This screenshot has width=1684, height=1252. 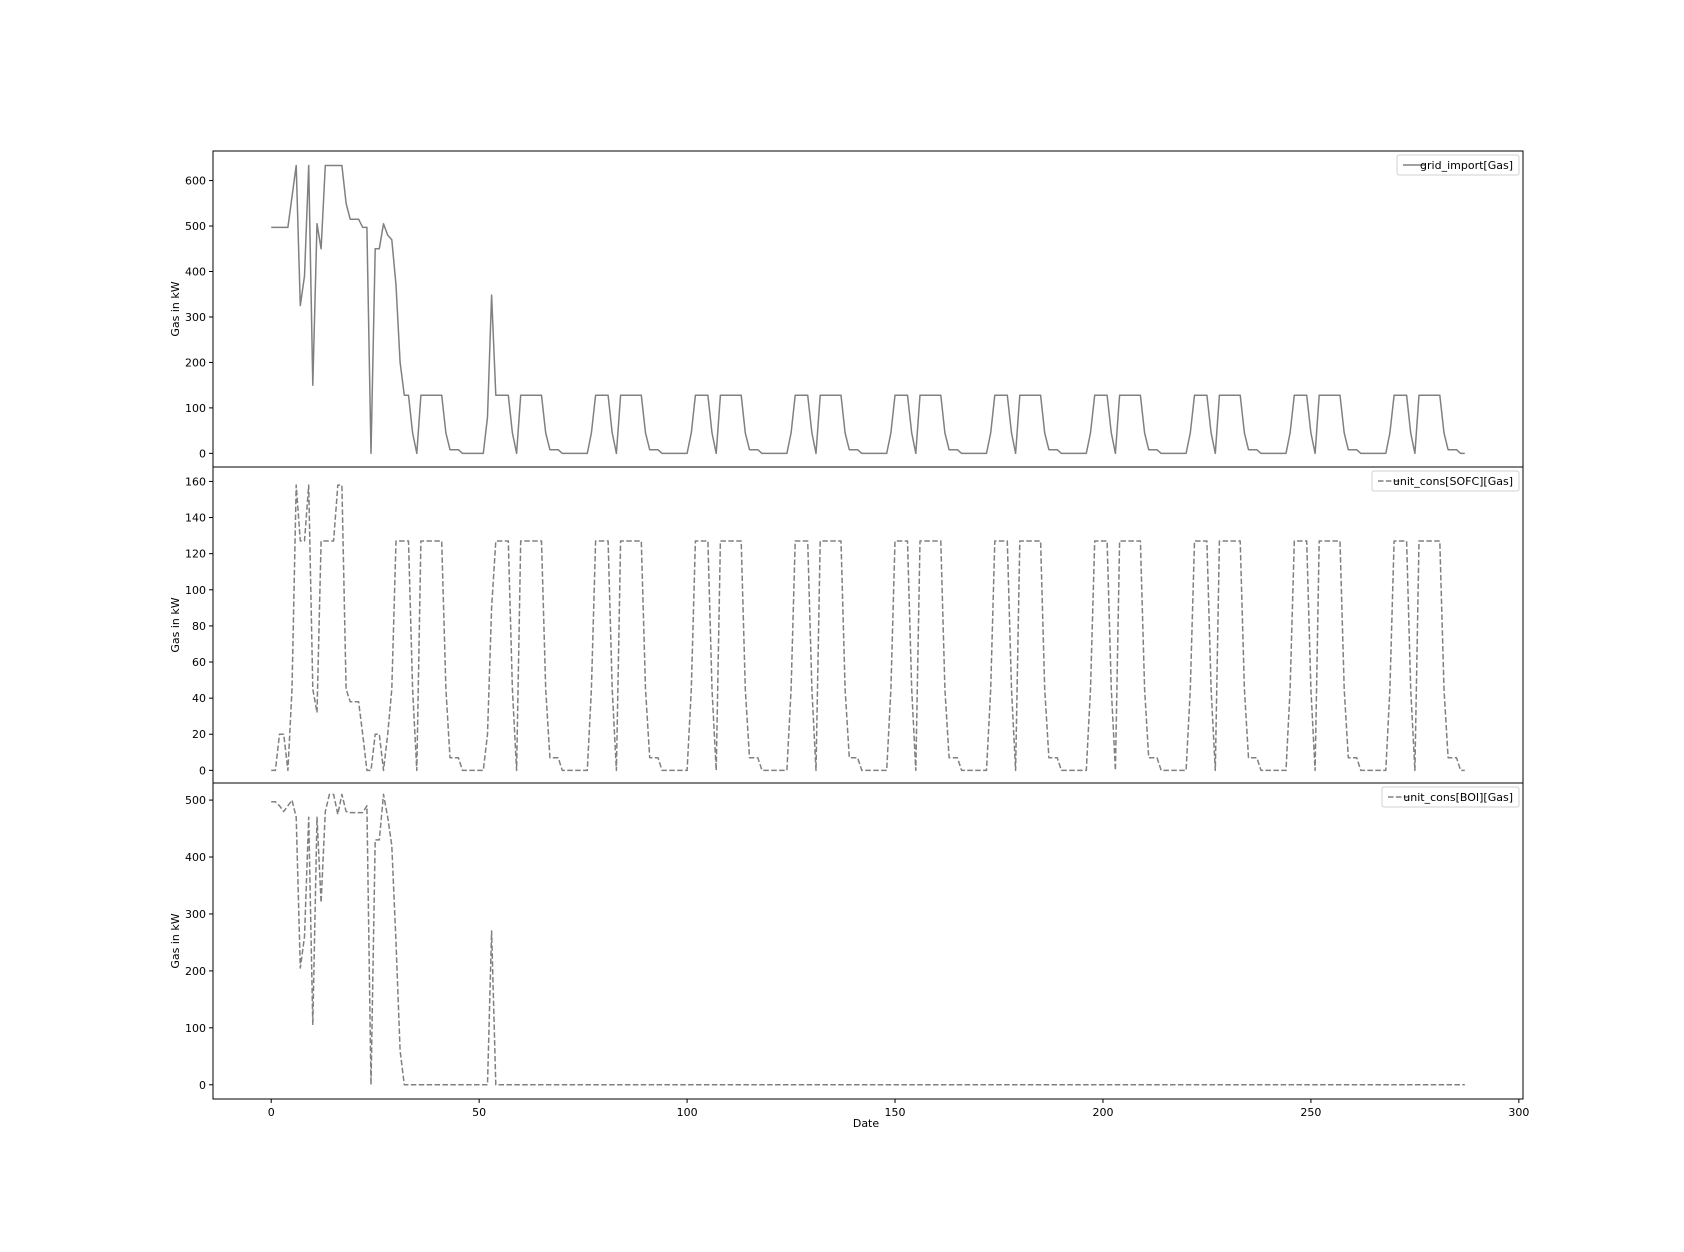 I want to click on y-tick-label: 80, so click(x=199, y=626).